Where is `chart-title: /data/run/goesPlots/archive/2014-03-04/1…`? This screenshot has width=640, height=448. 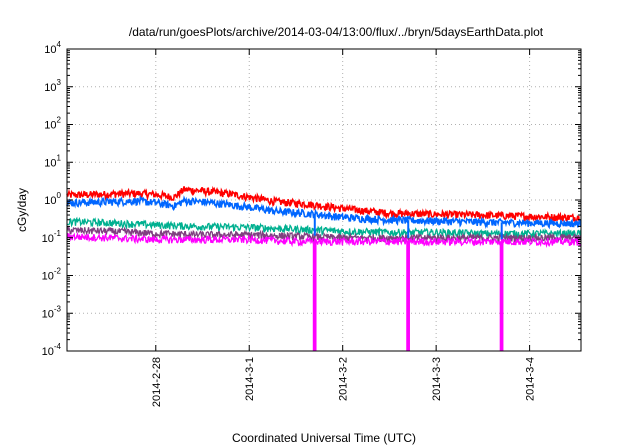
chart-title: /data/run/goesPlots/archive/2014-03-04/1… is located at coordinates (336, 32).